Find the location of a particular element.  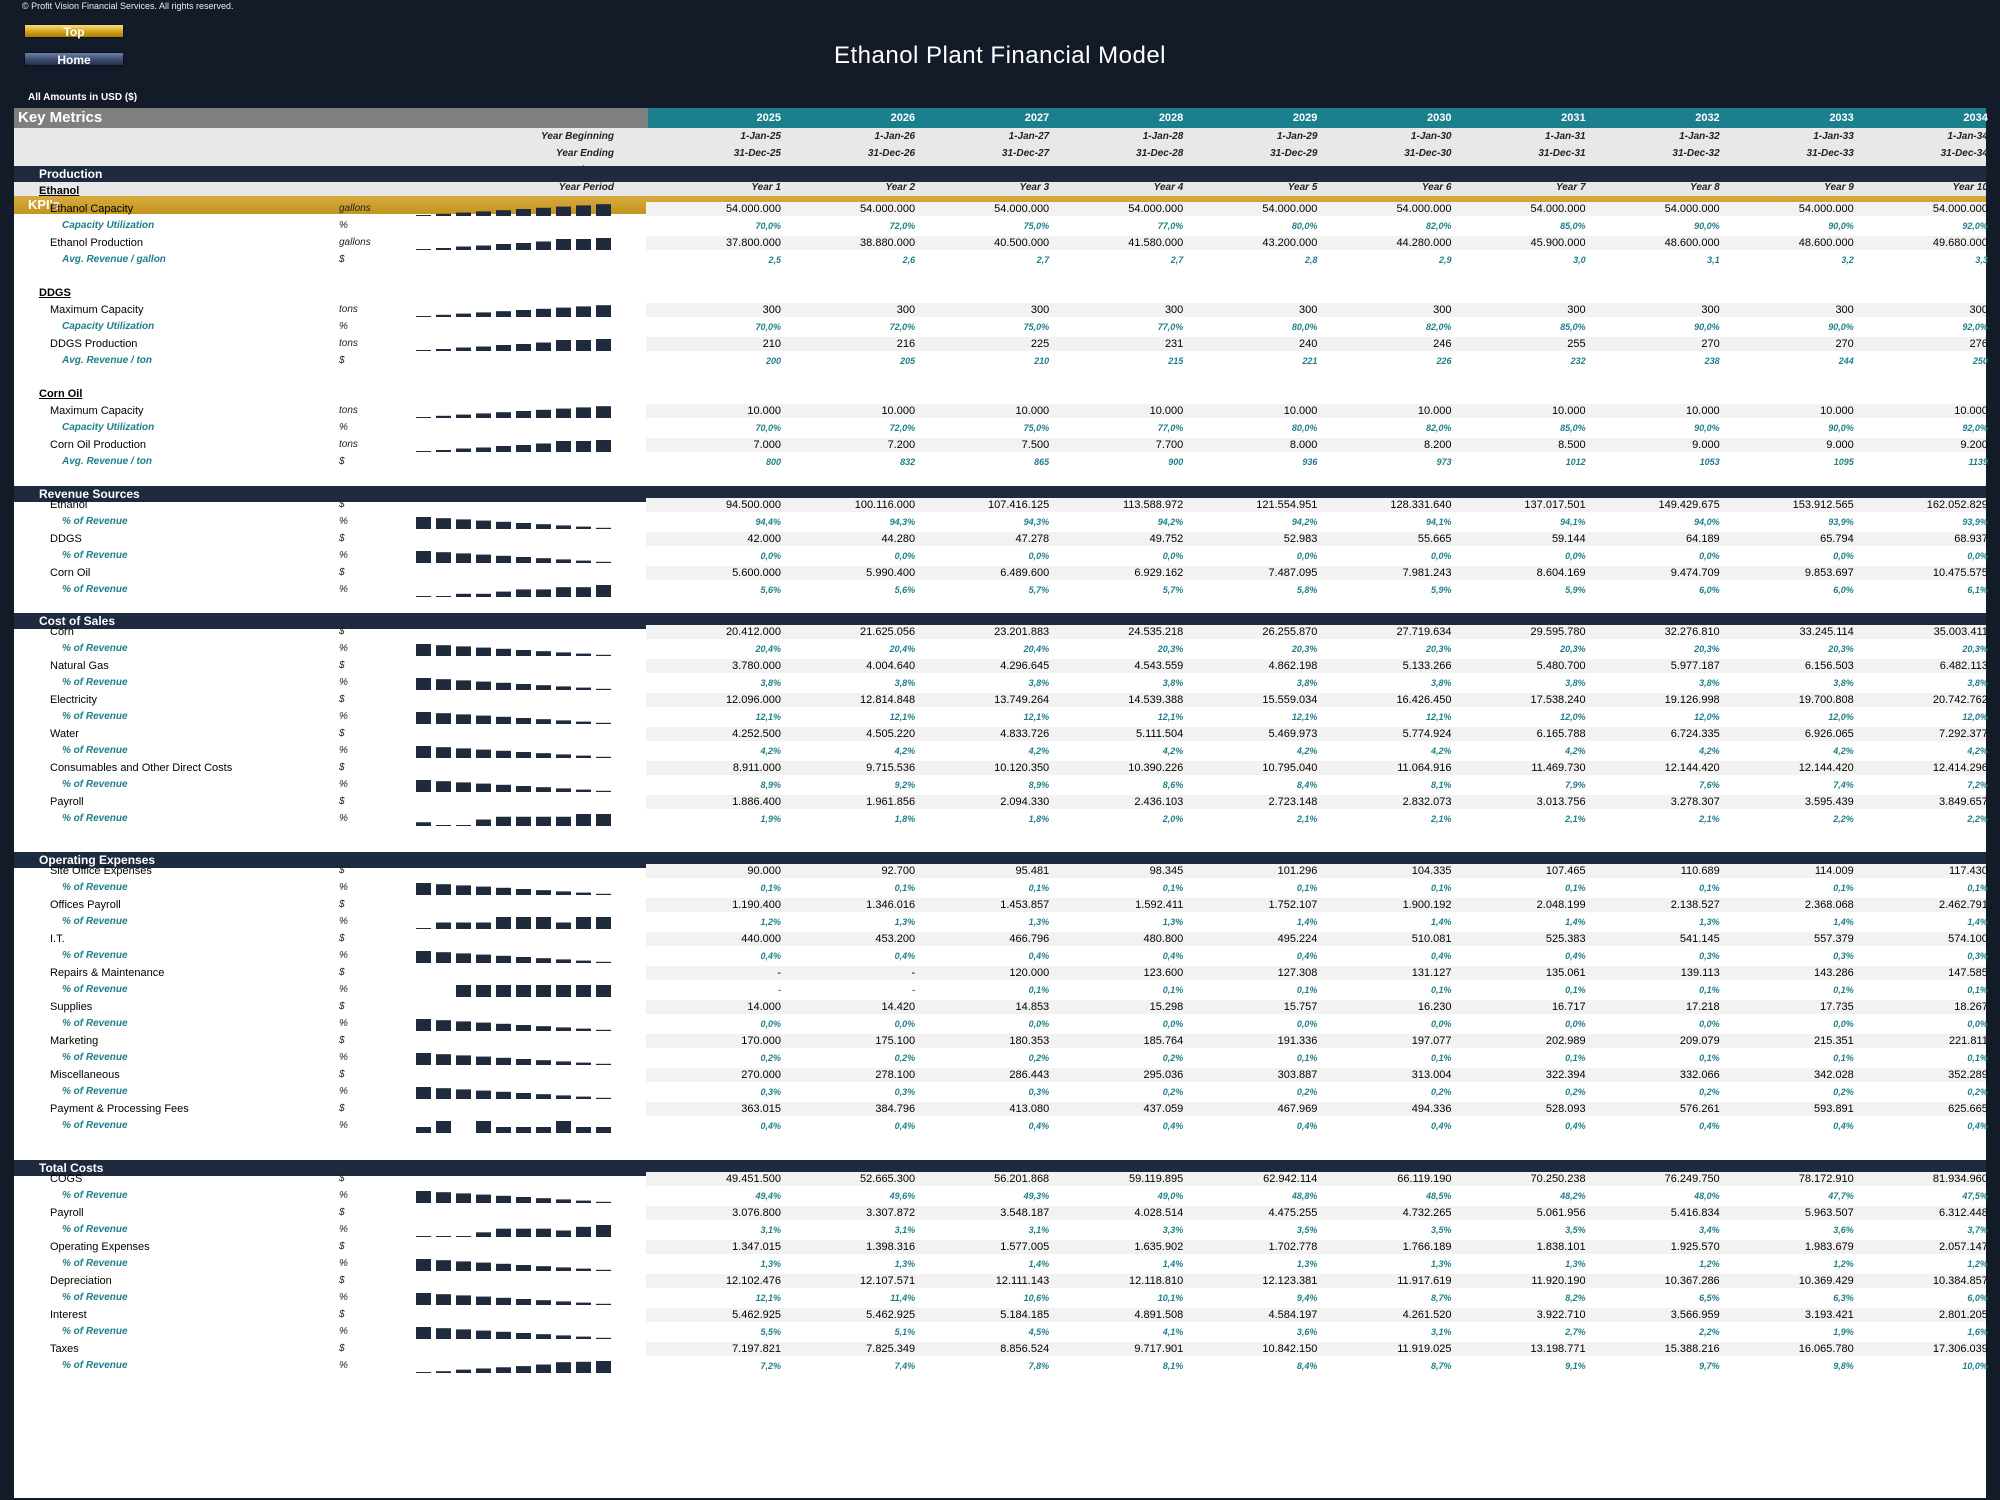

value-cell: 221.811 is located at coordinates (1968, 1041).